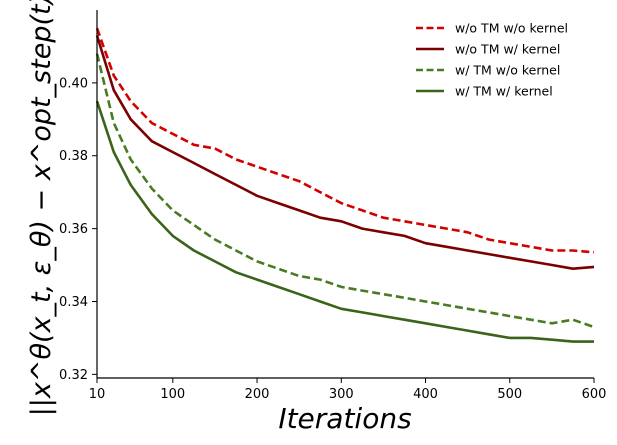  I want to click on y-tick-label: 0.32, so click(73, 375).